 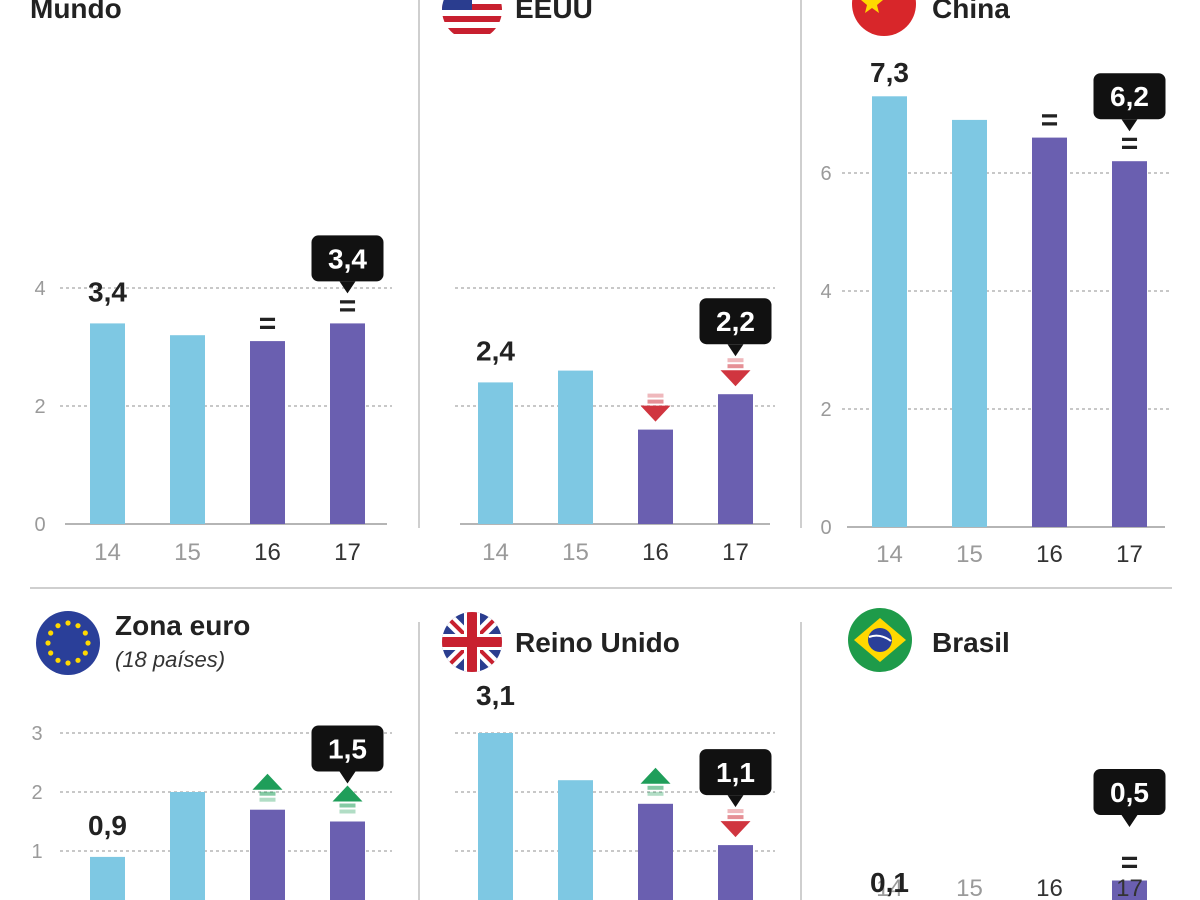 What do you see at coordinates (889, 887) in the screenshot?
I see `panel-6-category-14: 14` at bounding box center [889, 887].